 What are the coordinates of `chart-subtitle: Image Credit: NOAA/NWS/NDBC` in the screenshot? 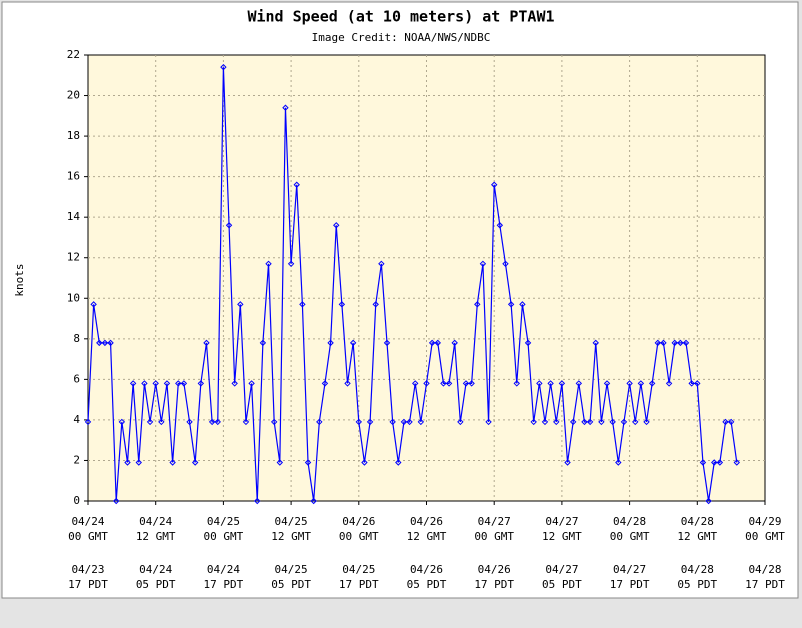 It's located at (401, 37).